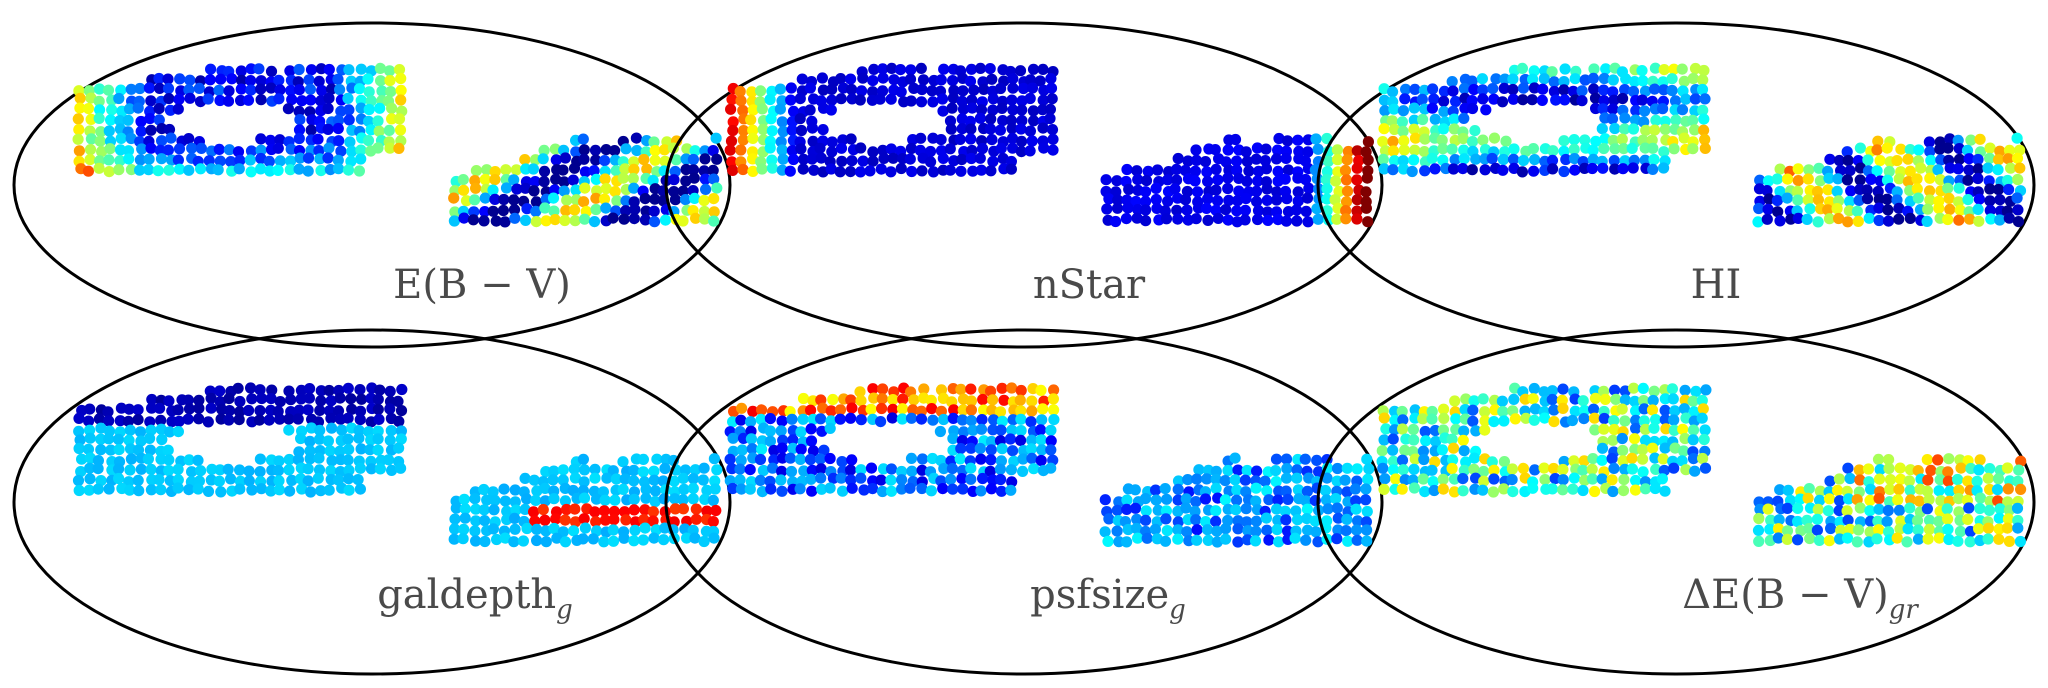 The image size is (2048, 688). I want to click on ngc-footprint, so click(891, 120).